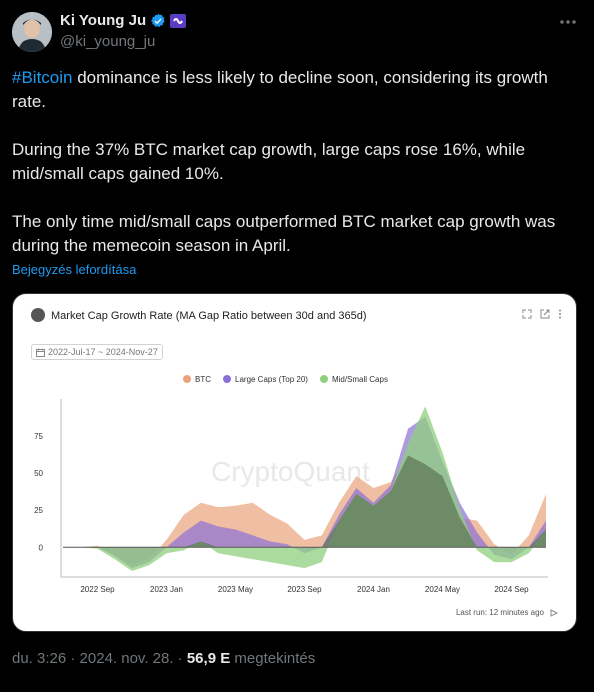  I want to click on x-tick-label: 2023 Sep, so click(304, 589).